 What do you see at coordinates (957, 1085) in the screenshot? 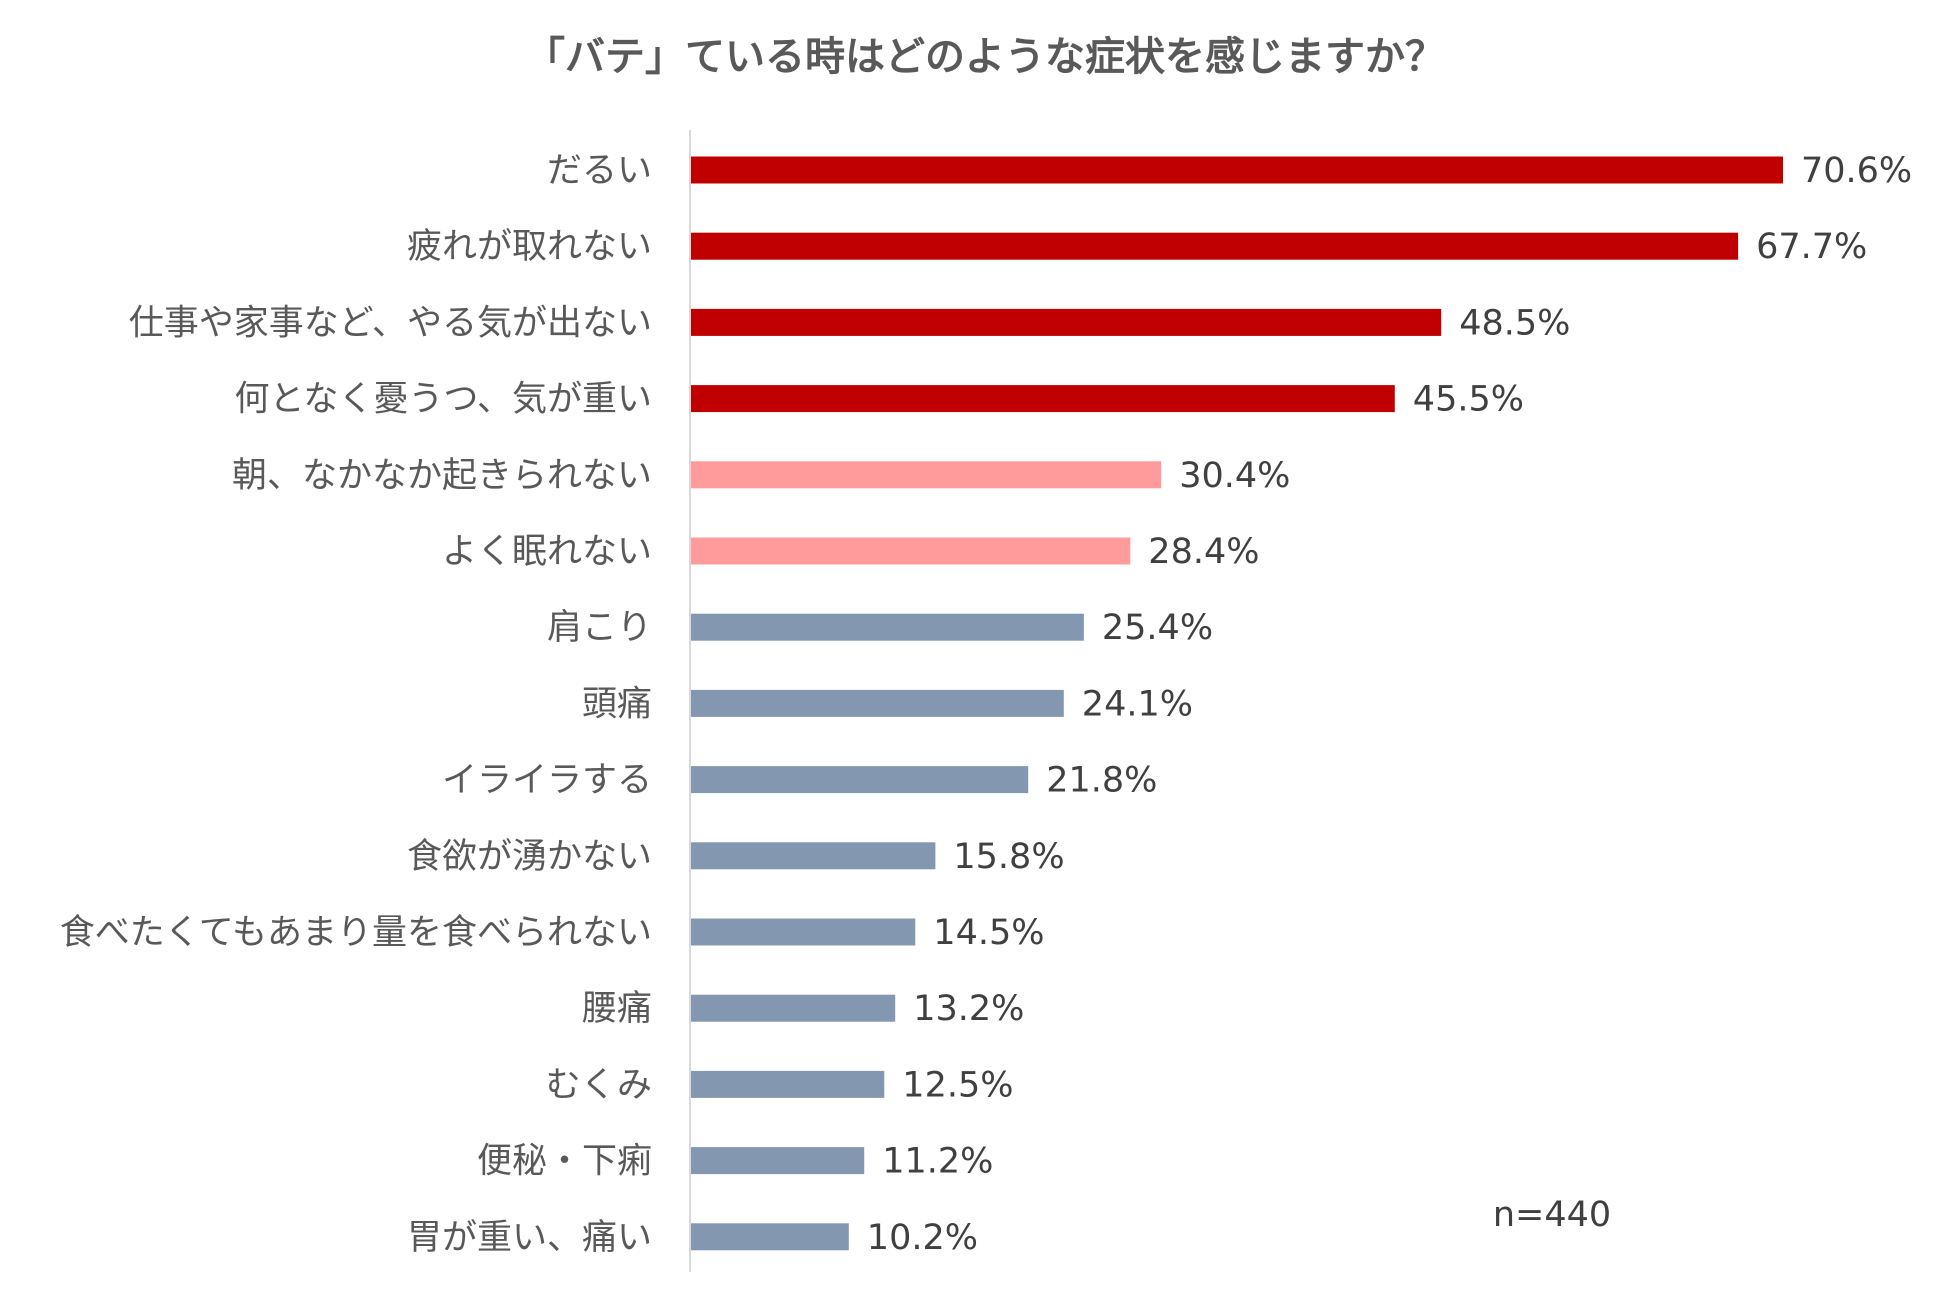
I see `value-label: 12.5%` at bounding box center [957, 1085].